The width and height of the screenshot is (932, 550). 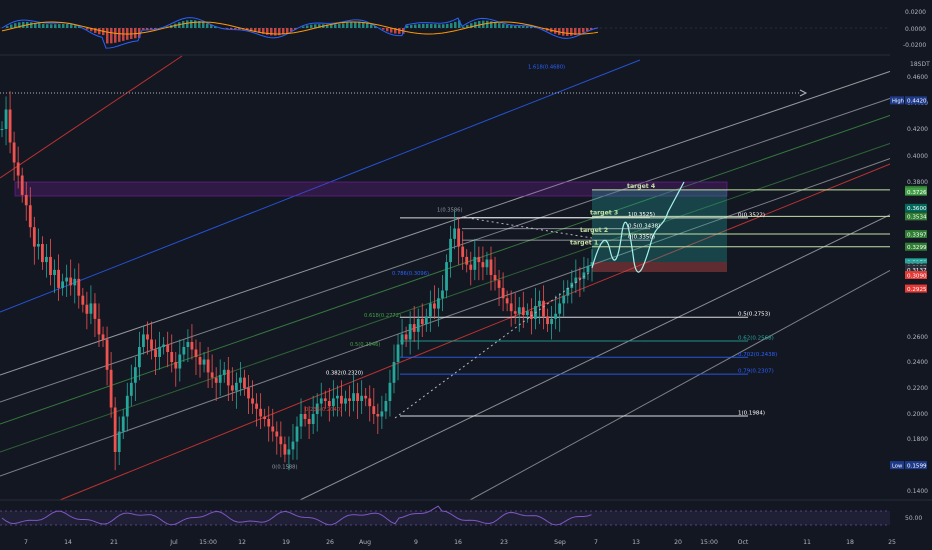 I want to click on fib-level-label: 0.62(0.2568), so click(x=756, y=339).